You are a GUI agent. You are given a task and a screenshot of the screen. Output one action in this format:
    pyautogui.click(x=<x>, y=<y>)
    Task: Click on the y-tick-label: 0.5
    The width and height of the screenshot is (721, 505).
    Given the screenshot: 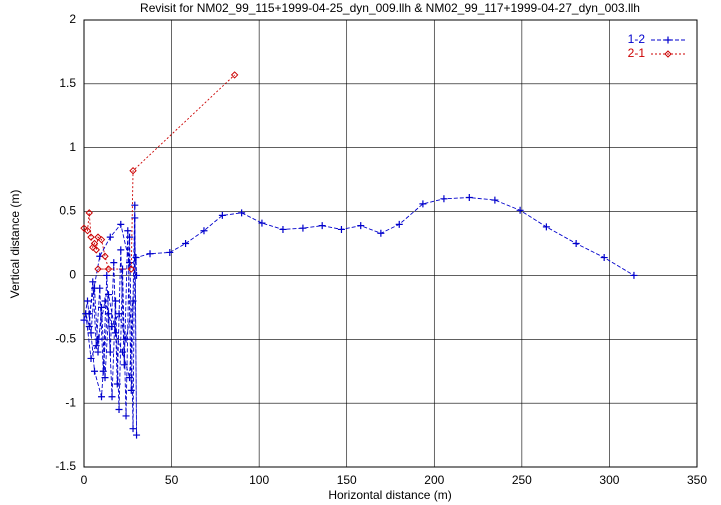 What is the action you would take?
    pyautogui.click(x=67, y=211)
    